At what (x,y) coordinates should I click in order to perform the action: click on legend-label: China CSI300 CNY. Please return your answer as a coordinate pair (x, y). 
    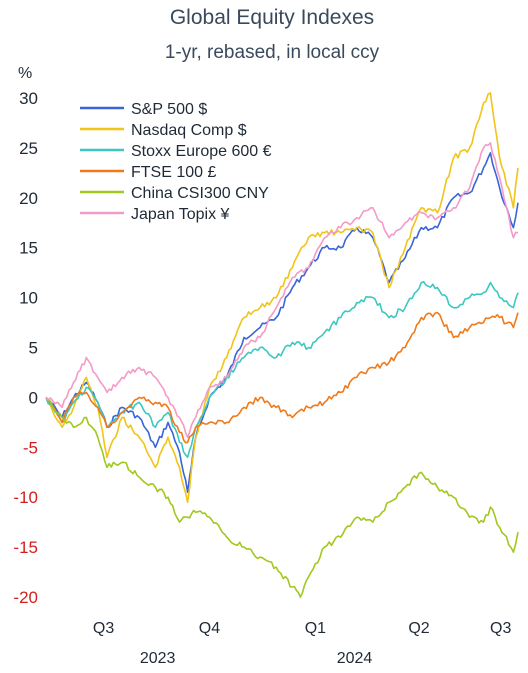
    Looking at the image, I should click on (200, 193).